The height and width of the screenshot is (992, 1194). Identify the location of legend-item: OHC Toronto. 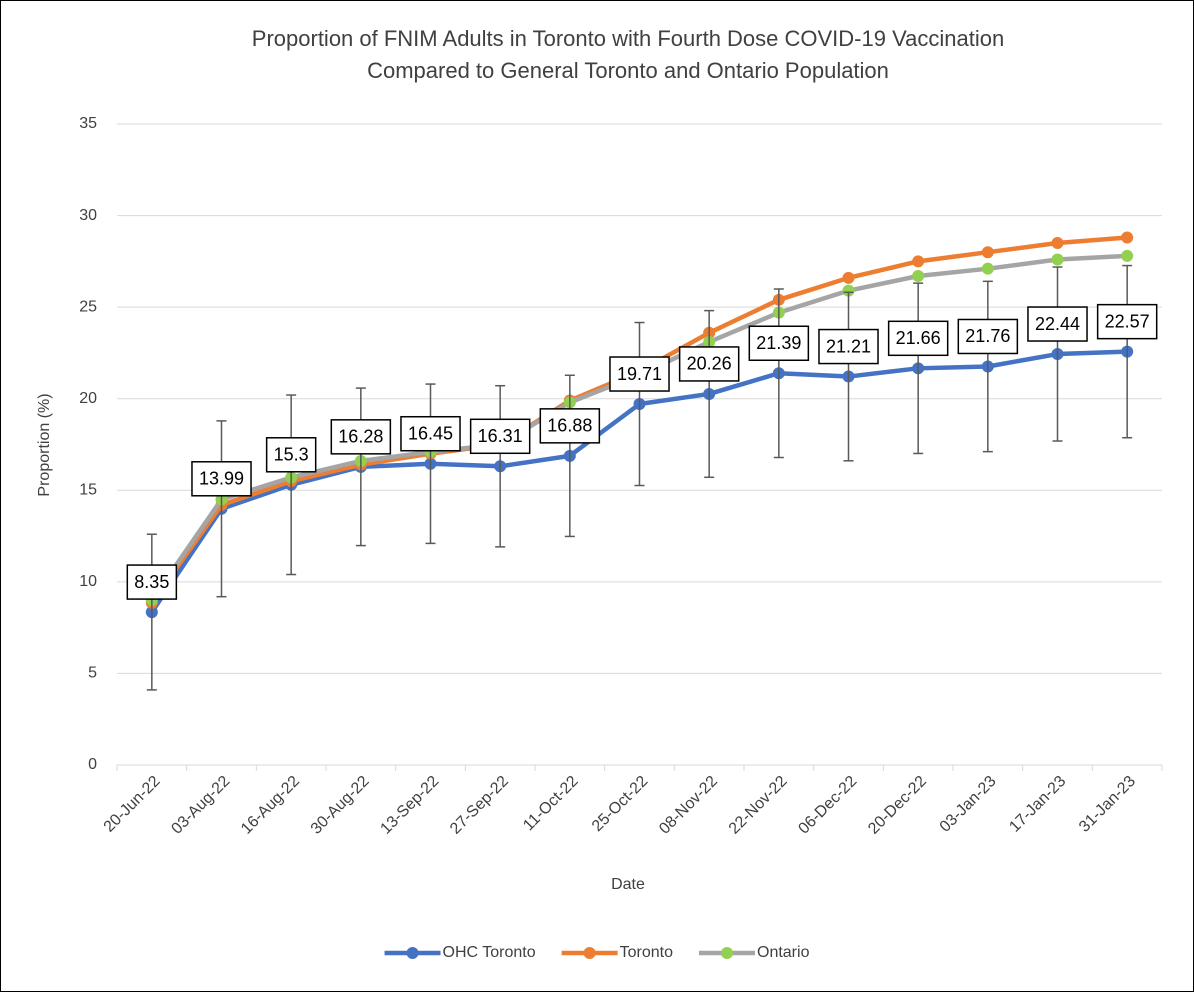
(460, 952).